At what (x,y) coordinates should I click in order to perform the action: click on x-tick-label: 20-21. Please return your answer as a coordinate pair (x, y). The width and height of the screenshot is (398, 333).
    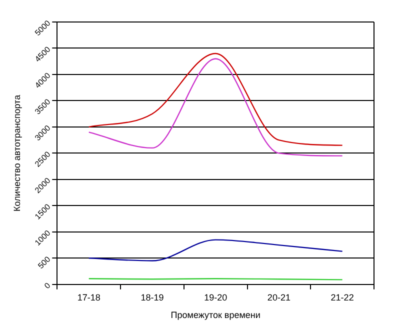
    Looking at the image, I should click on (278, 297).